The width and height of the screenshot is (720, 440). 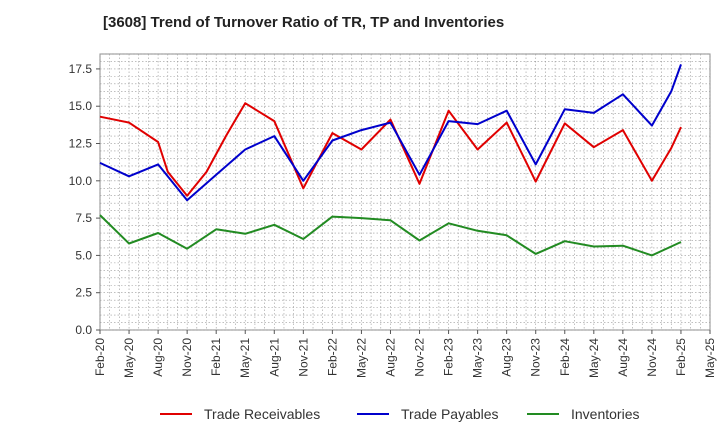 I want to click on x-tick-label: May-20, so click(x=129, y=358).